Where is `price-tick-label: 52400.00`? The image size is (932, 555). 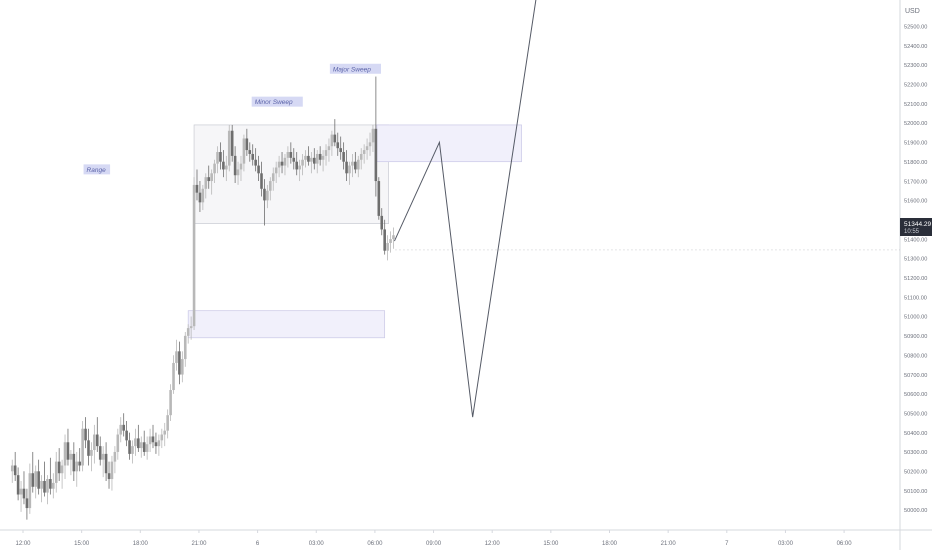
price-tick-label: 52400.00 is located at coordinates (915, 47).